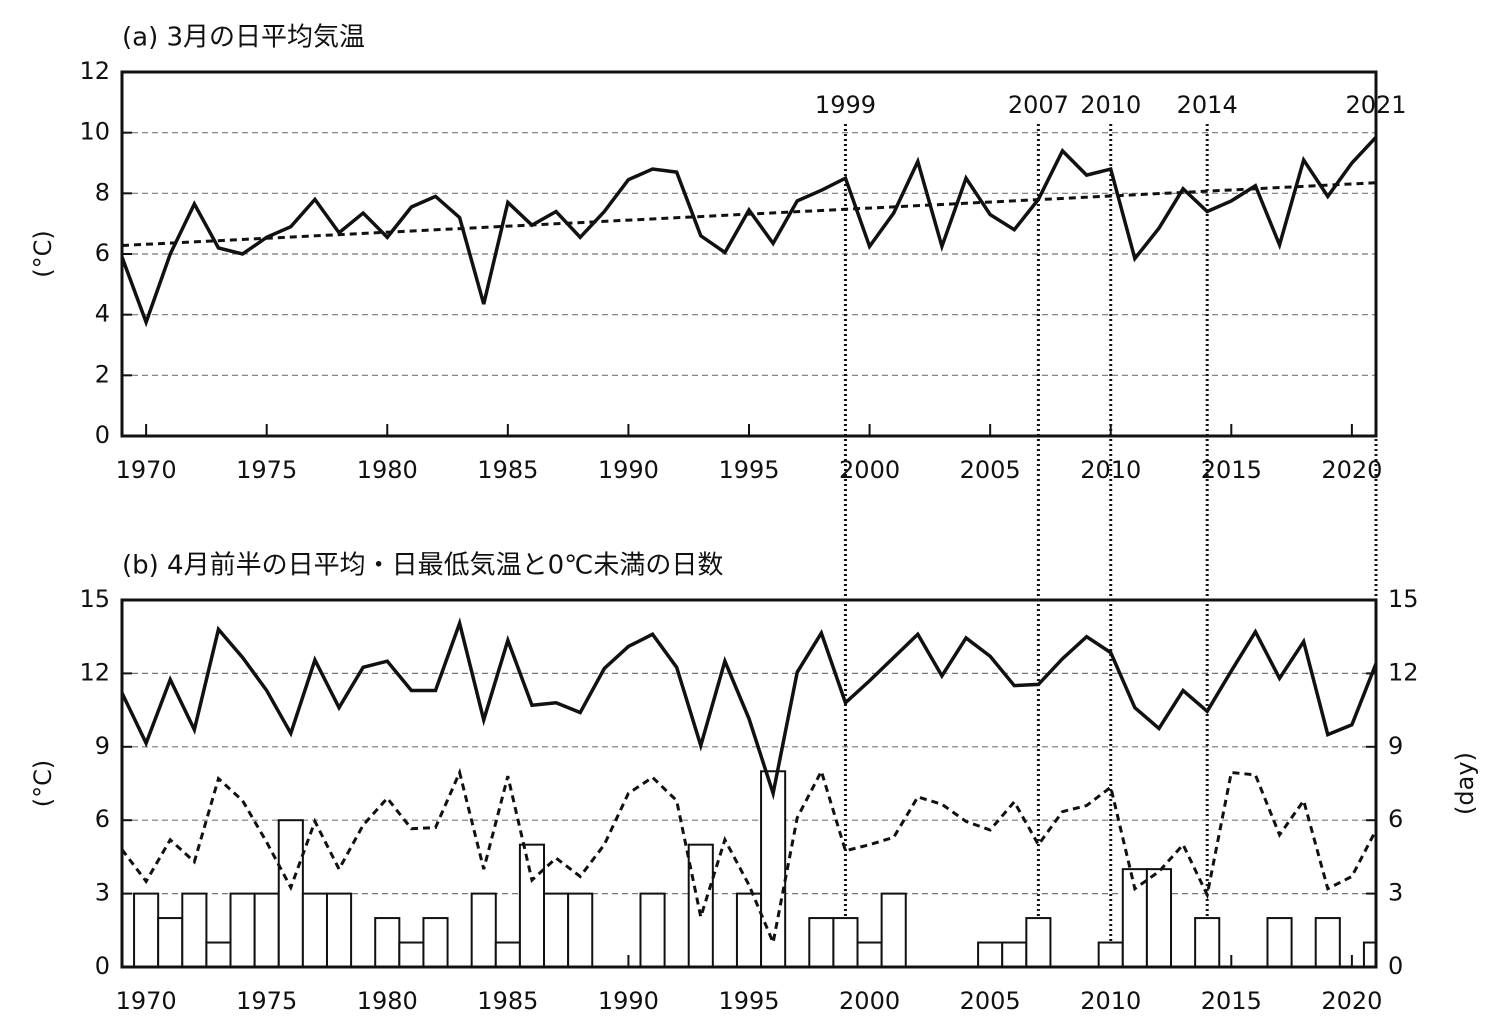 This screenshot has width=1500, height=1035. I want to click on y-tick-label: 10, so click(94, 132).